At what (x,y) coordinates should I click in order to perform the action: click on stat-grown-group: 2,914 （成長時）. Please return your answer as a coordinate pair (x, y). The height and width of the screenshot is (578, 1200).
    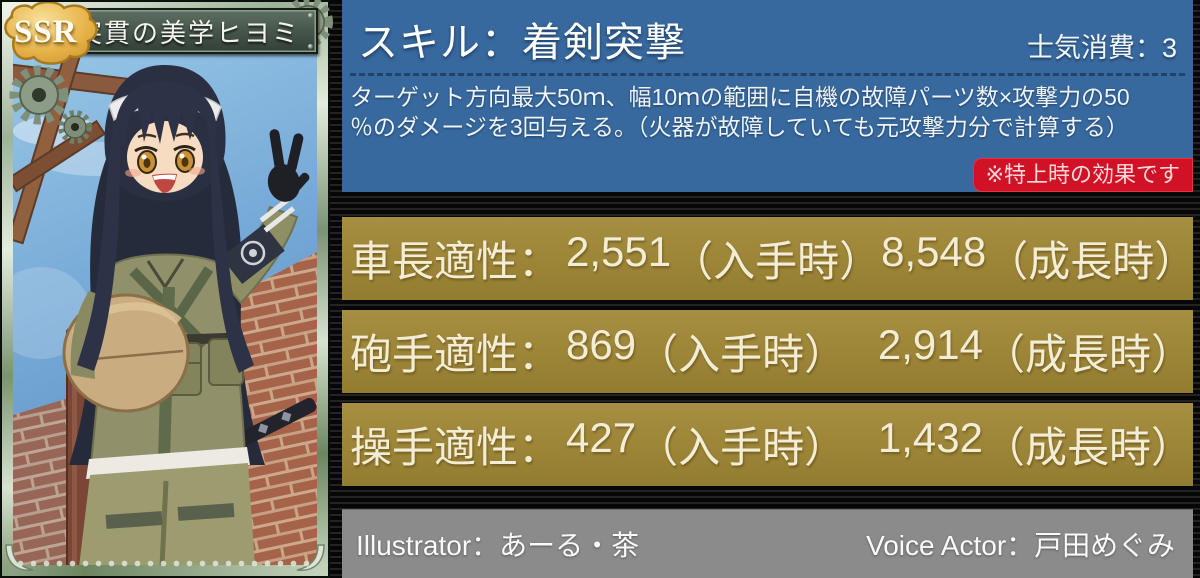
    Looking at the image, I should click on (1035, 351).